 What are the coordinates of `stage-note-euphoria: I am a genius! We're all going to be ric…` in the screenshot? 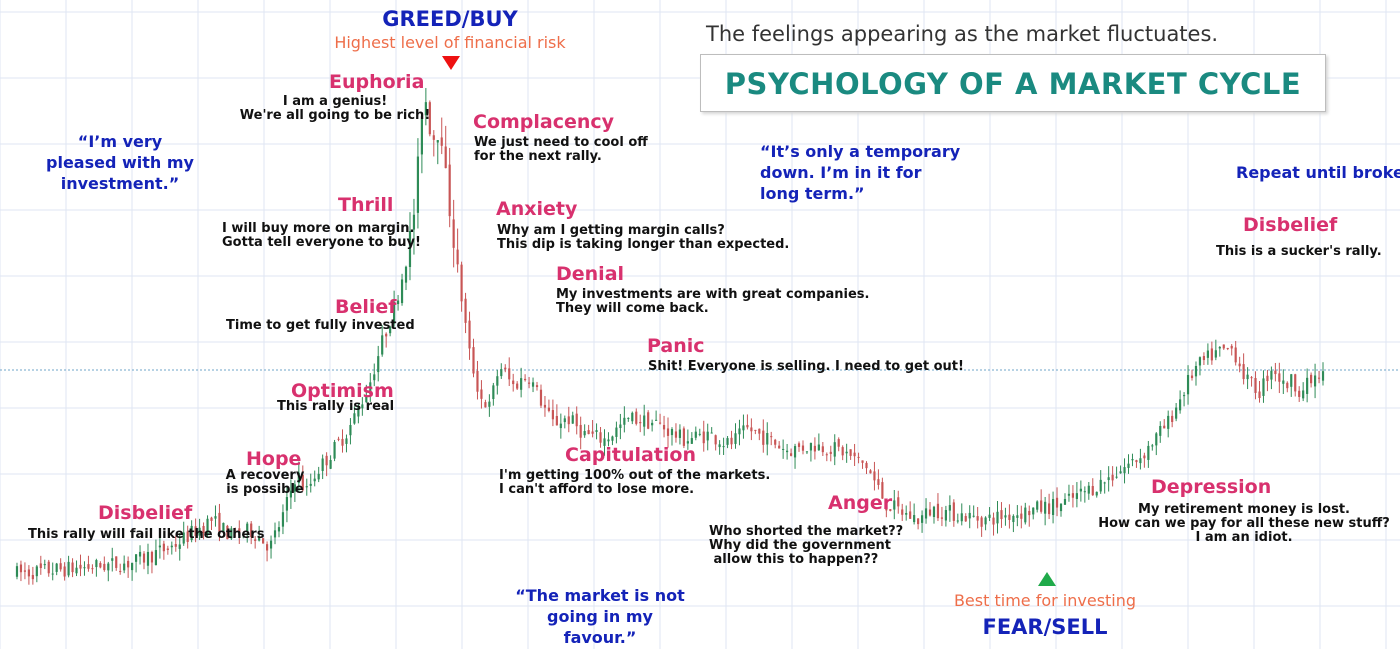 It's located at (335, 108).